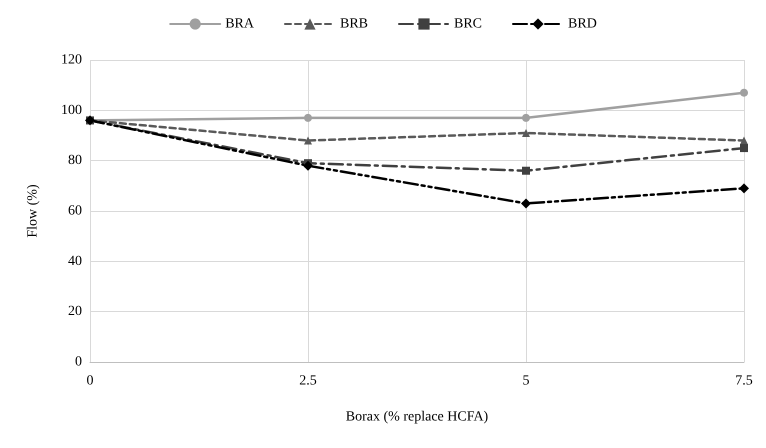 The width and height of the screenshot is (766, 448). I want to click on y-tick-label: 100, so click(71, 110).